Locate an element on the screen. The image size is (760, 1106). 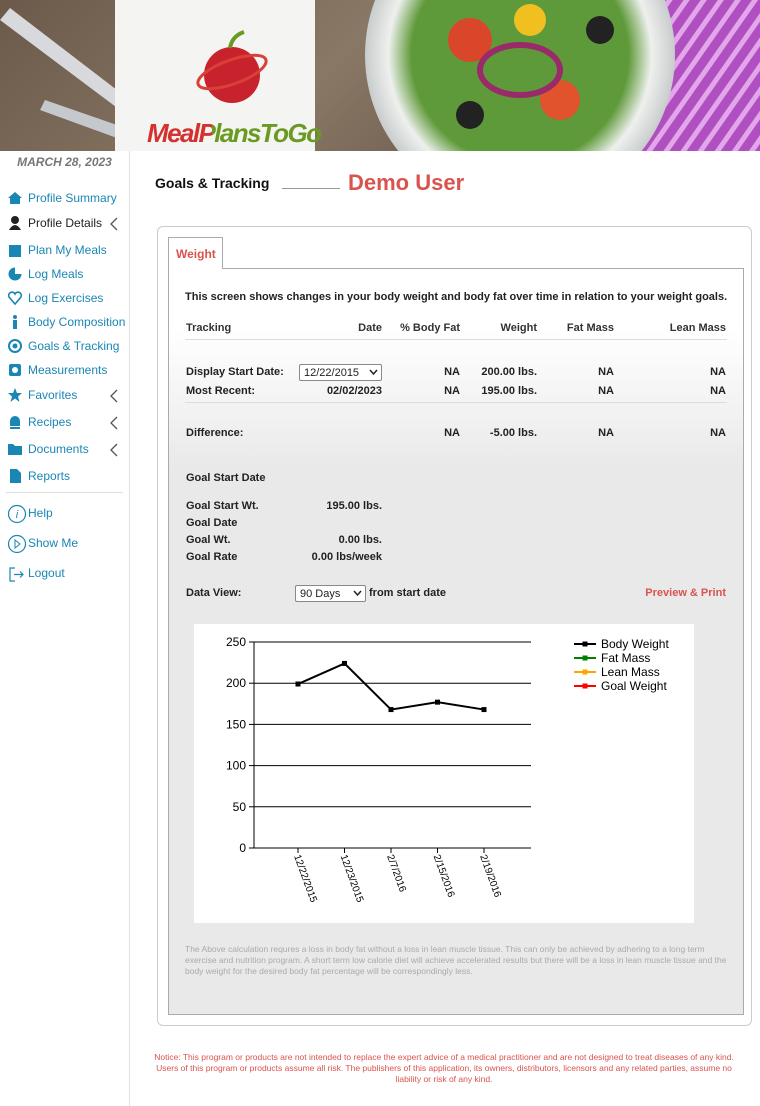
separator is located at coordinates (64, 492).